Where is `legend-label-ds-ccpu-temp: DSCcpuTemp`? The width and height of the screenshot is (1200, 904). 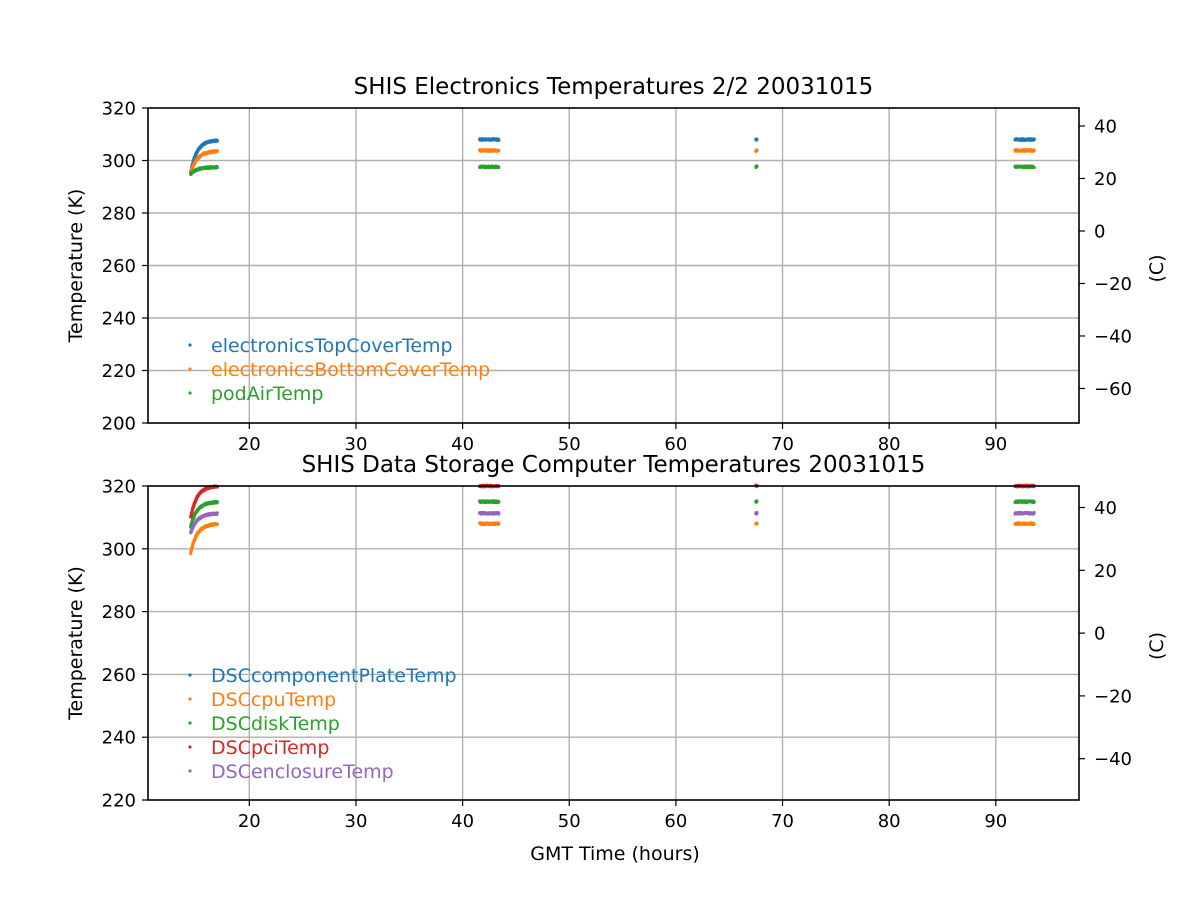 legend-label-ds-ccpu-temp: DSCcpuTemp is located at coordinates (273, 700).